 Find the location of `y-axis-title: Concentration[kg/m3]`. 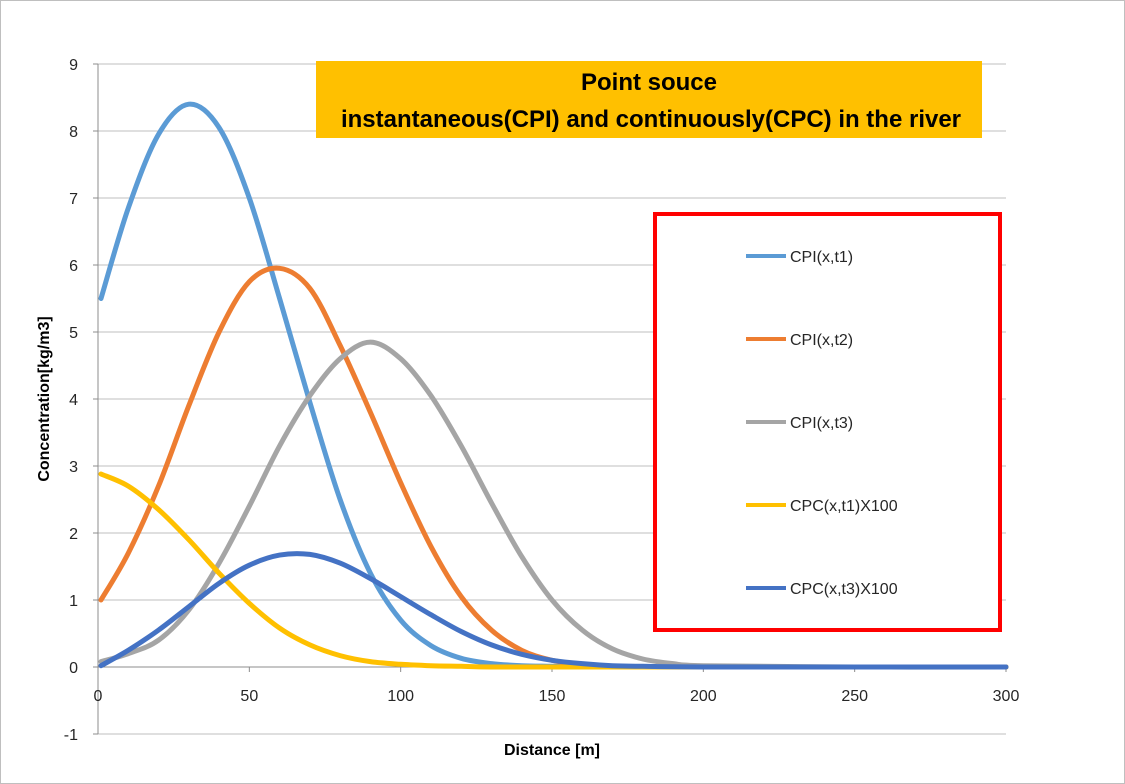

y-axis-title: Concentration[kg/m3] is located at coordinates (44, 398).